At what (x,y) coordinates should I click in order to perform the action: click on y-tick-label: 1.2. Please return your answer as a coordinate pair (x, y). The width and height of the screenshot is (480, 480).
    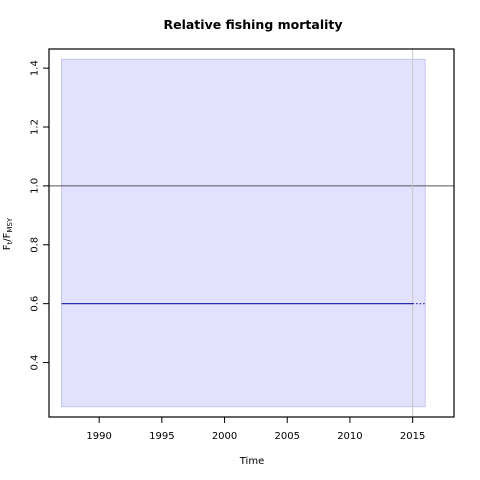
    Looking at the image, I should click on (34, 127).